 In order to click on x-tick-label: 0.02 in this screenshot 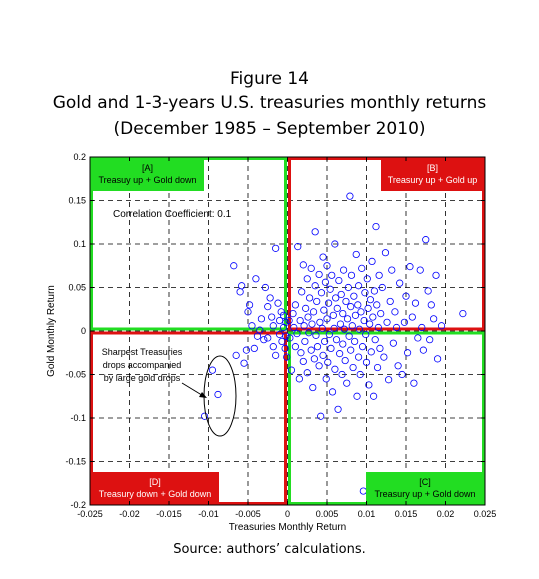, I will do `click(446, 514)`.